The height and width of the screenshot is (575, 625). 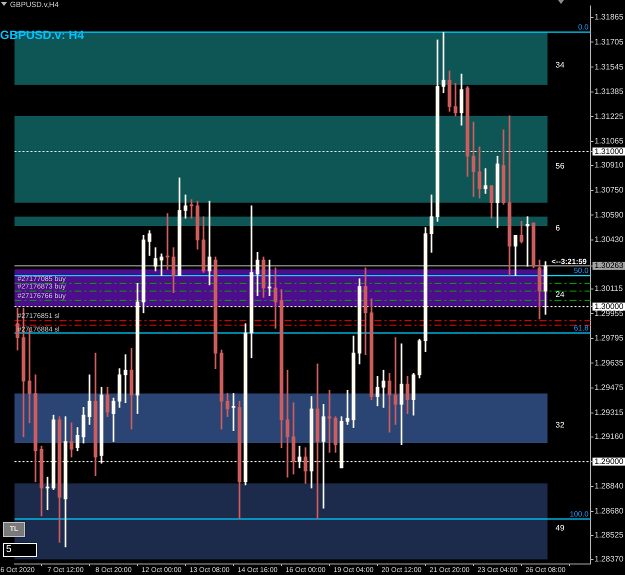 I want to click on y-tick-label: 1.29000, so click(x=609, y=461).